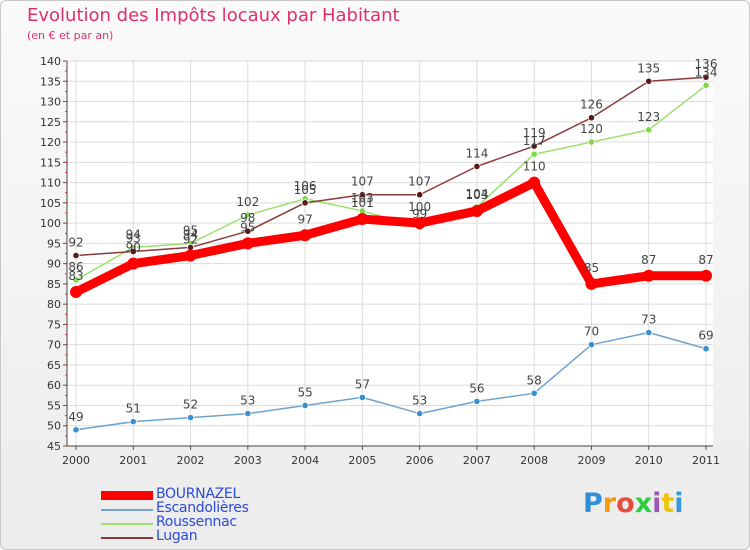 The width and height of the screenshot is (750, 550). I want to click on data-label-bournazel: 110, so click(534, 167).